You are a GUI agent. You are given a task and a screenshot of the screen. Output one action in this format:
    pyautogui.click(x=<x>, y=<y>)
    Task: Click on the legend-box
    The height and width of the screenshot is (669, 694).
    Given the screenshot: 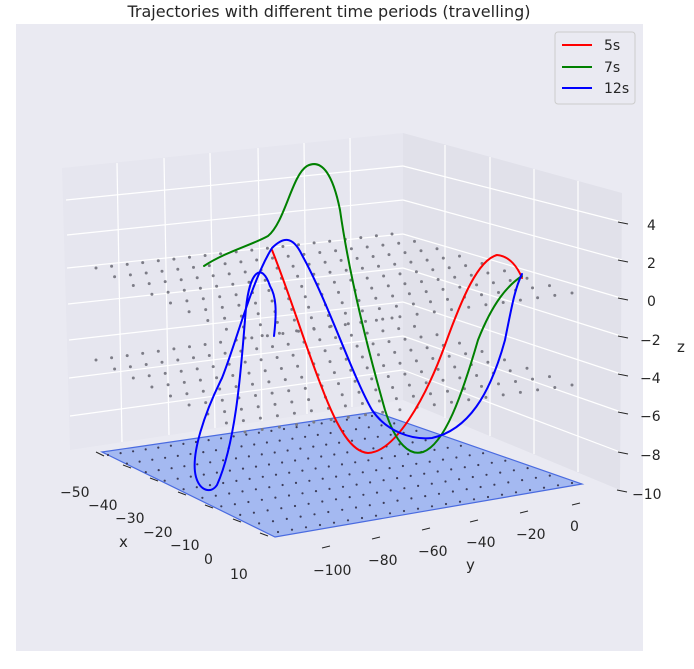 What is the action you would take?
    pyautogui.click(x=595, y=68)
    